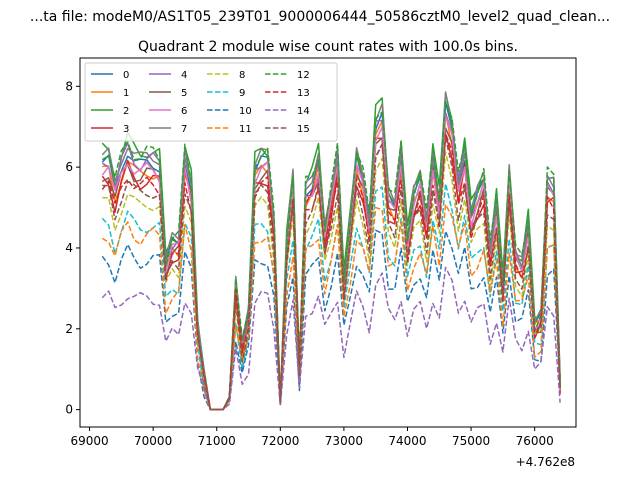 Image resolution: width=640 pixels, height=480 pixels. I want to click on y-tick-label: 4, so click(69, 248).